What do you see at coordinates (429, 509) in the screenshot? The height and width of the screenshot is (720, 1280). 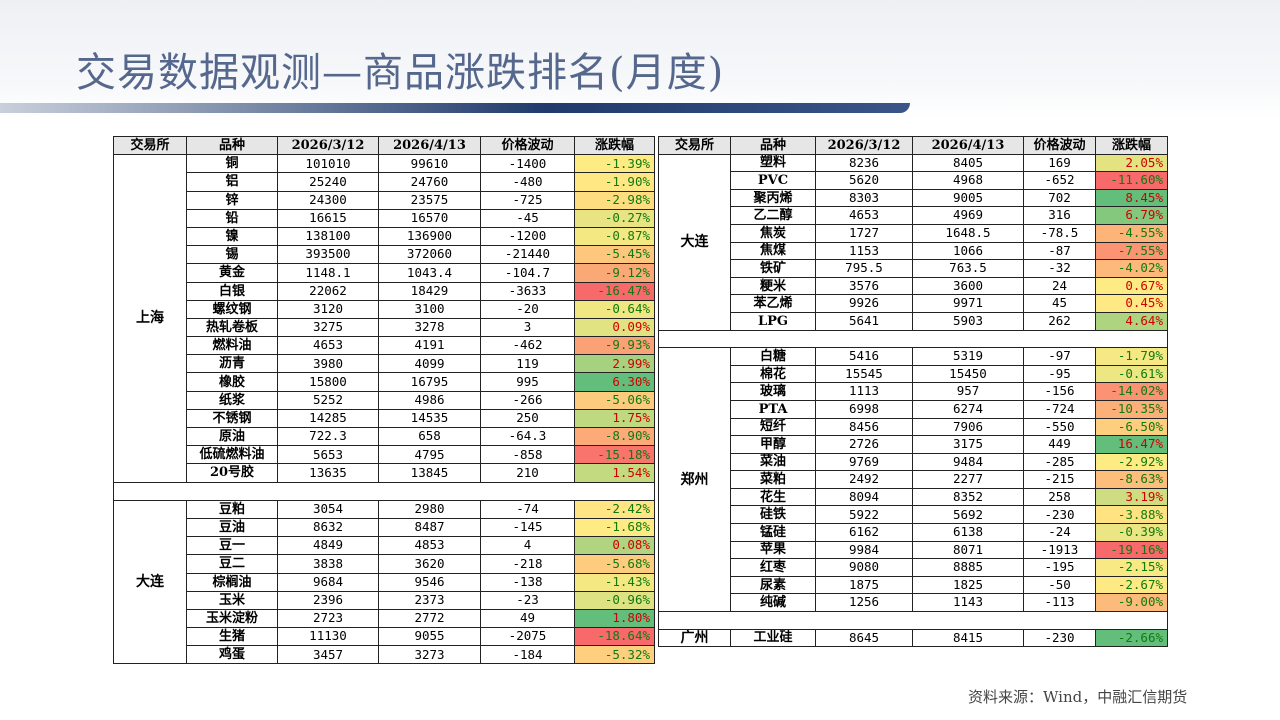 I see `number-cell: 2980` at bounding box center [429, 509].